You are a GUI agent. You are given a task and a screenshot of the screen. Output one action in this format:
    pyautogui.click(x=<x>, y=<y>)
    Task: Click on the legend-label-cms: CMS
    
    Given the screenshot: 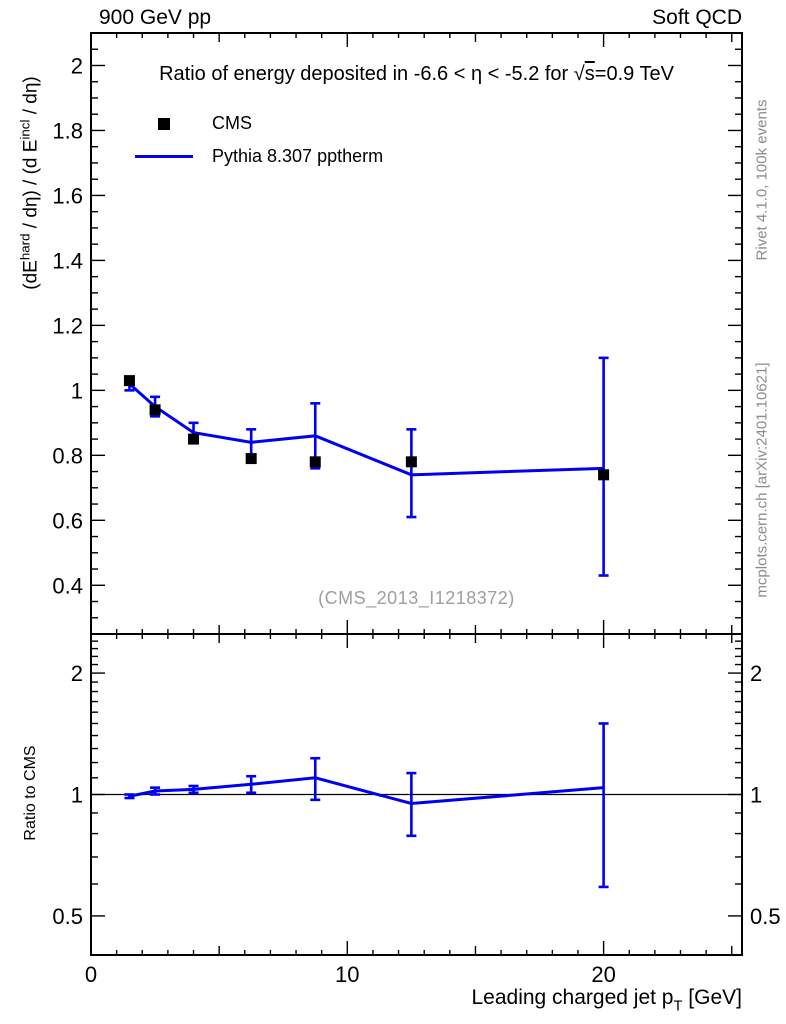 What is the action you would take?
    pyautogui.click(x=232, y=123)
    